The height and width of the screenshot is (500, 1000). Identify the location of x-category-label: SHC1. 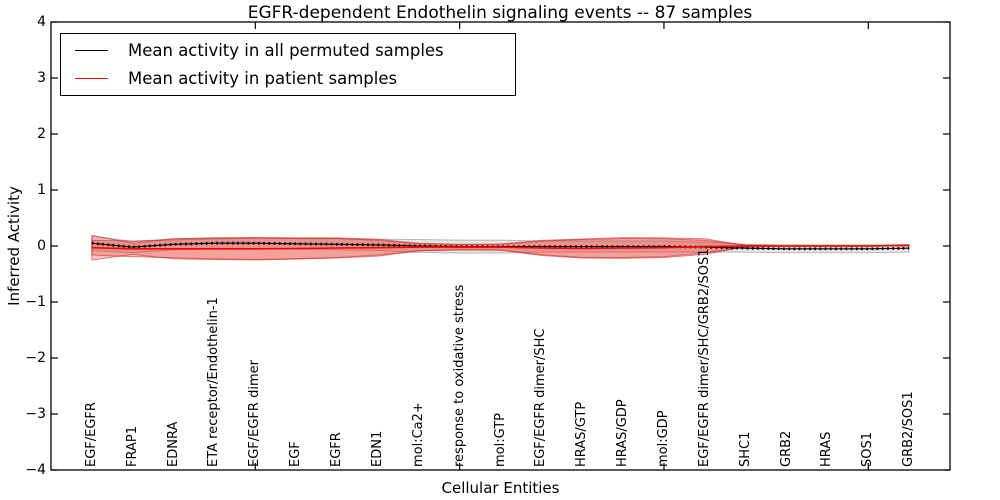
(745, 449).